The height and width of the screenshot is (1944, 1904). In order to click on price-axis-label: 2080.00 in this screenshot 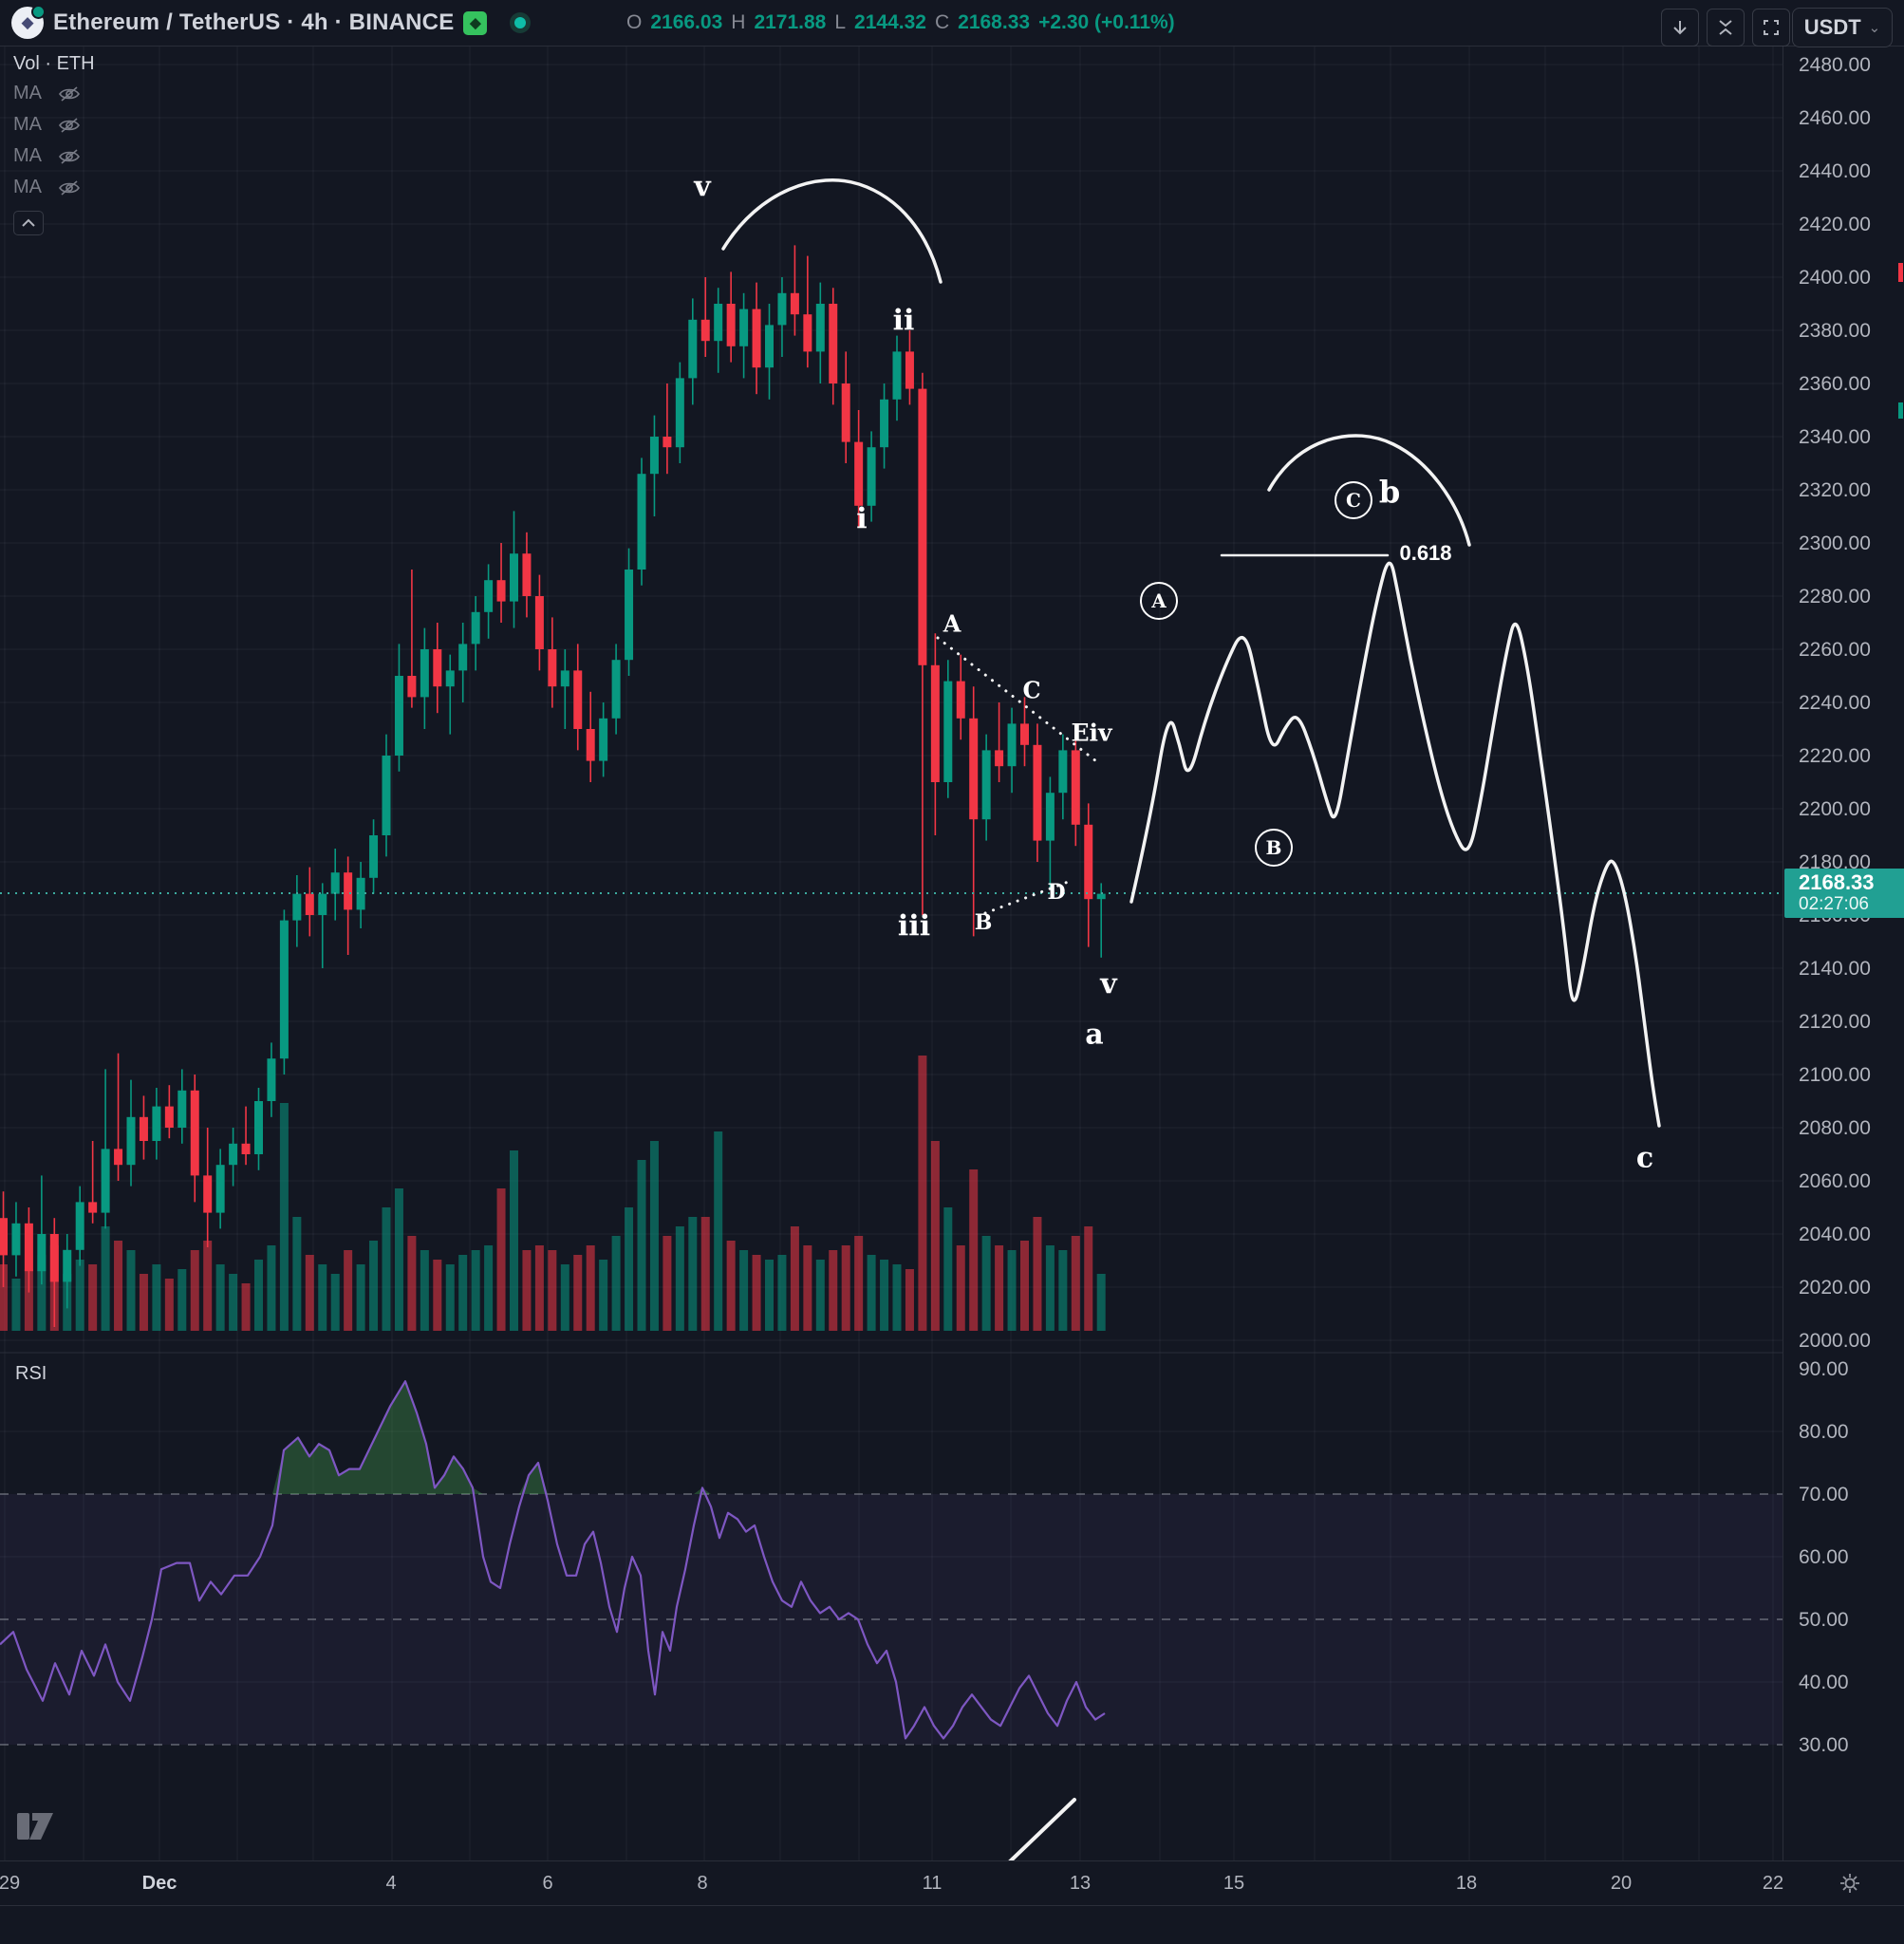, I will do `click(1835, 1128)`.